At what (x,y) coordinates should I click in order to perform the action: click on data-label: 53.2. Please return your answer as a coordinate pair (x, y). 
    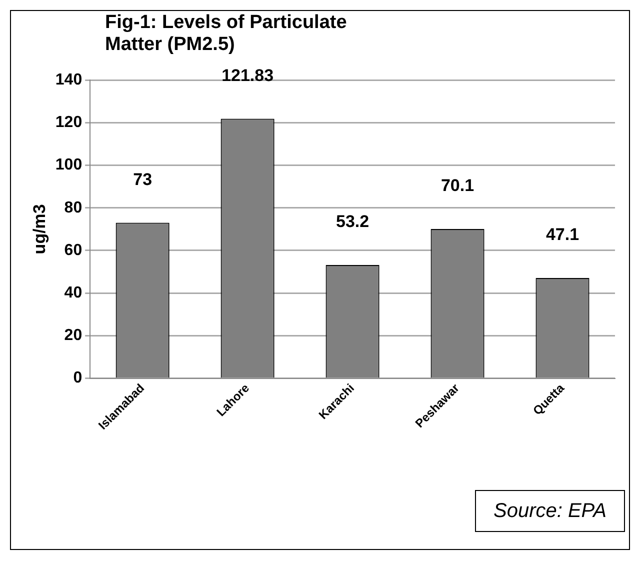
    Looking at the image, I should click on (353, 222).